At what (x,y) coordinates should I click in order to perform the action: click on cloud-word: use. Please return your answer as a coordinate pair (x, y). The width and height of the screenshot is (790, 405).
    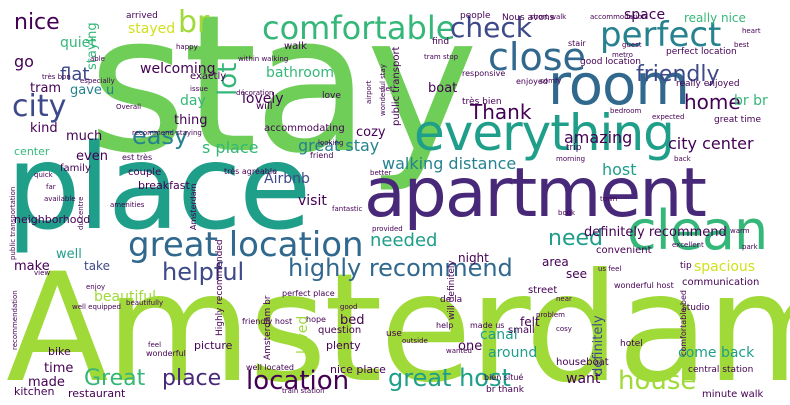
    Looking at the image, I should click on (394, 334).